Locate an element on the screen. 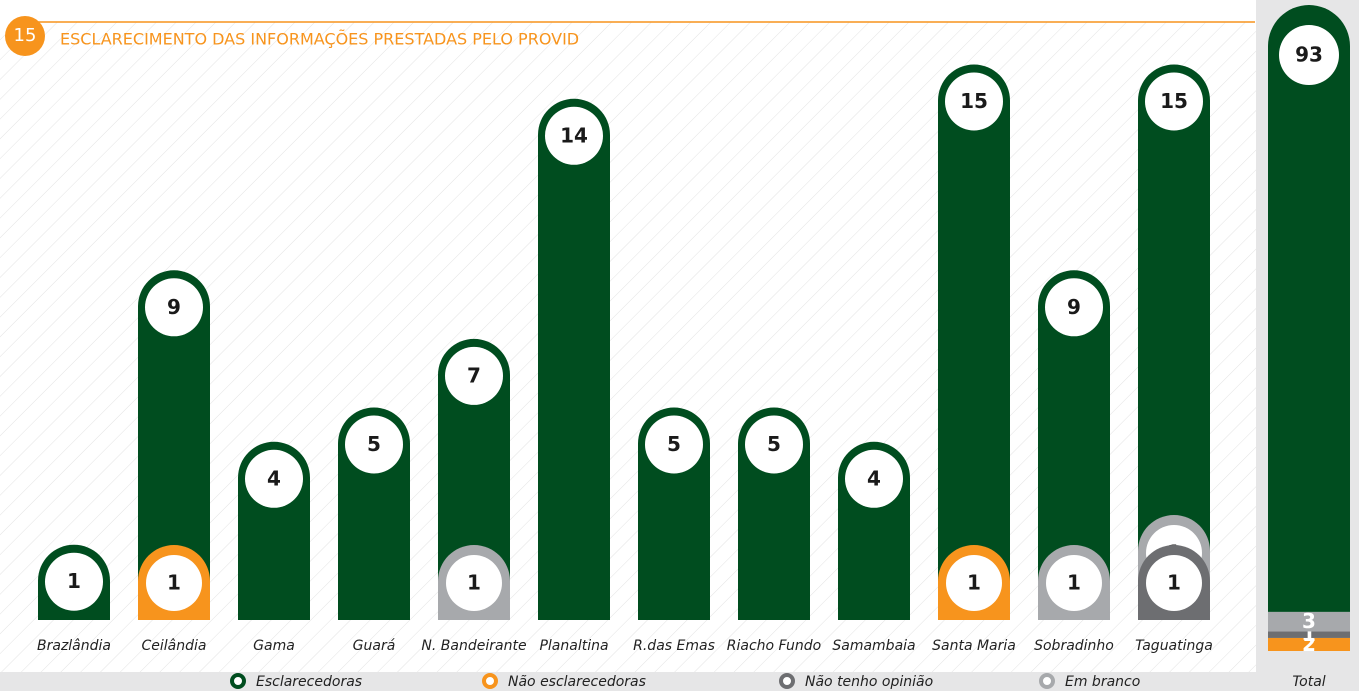 The width and height of the screenshot is (1359, 691). legend-label: Não tenho opinião is located at coordinates (869, 682).